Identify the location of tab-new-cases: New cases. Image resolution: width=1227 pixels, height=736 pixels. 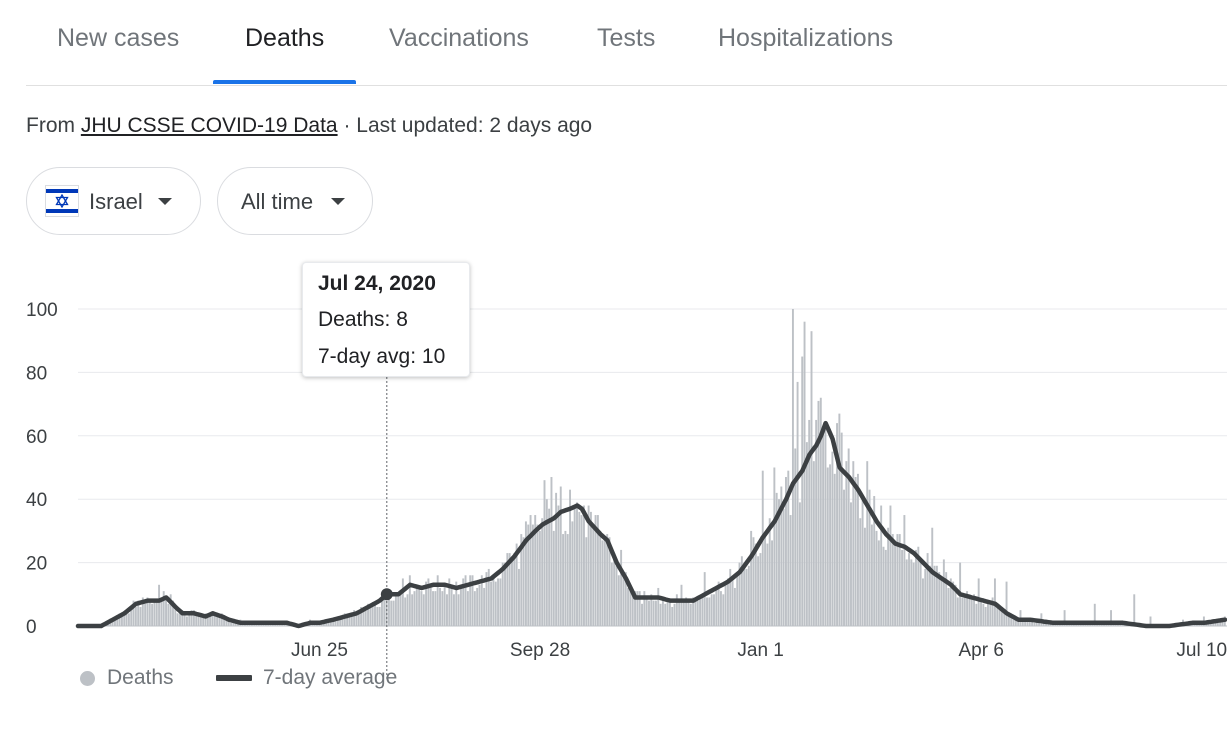
(118, 38).